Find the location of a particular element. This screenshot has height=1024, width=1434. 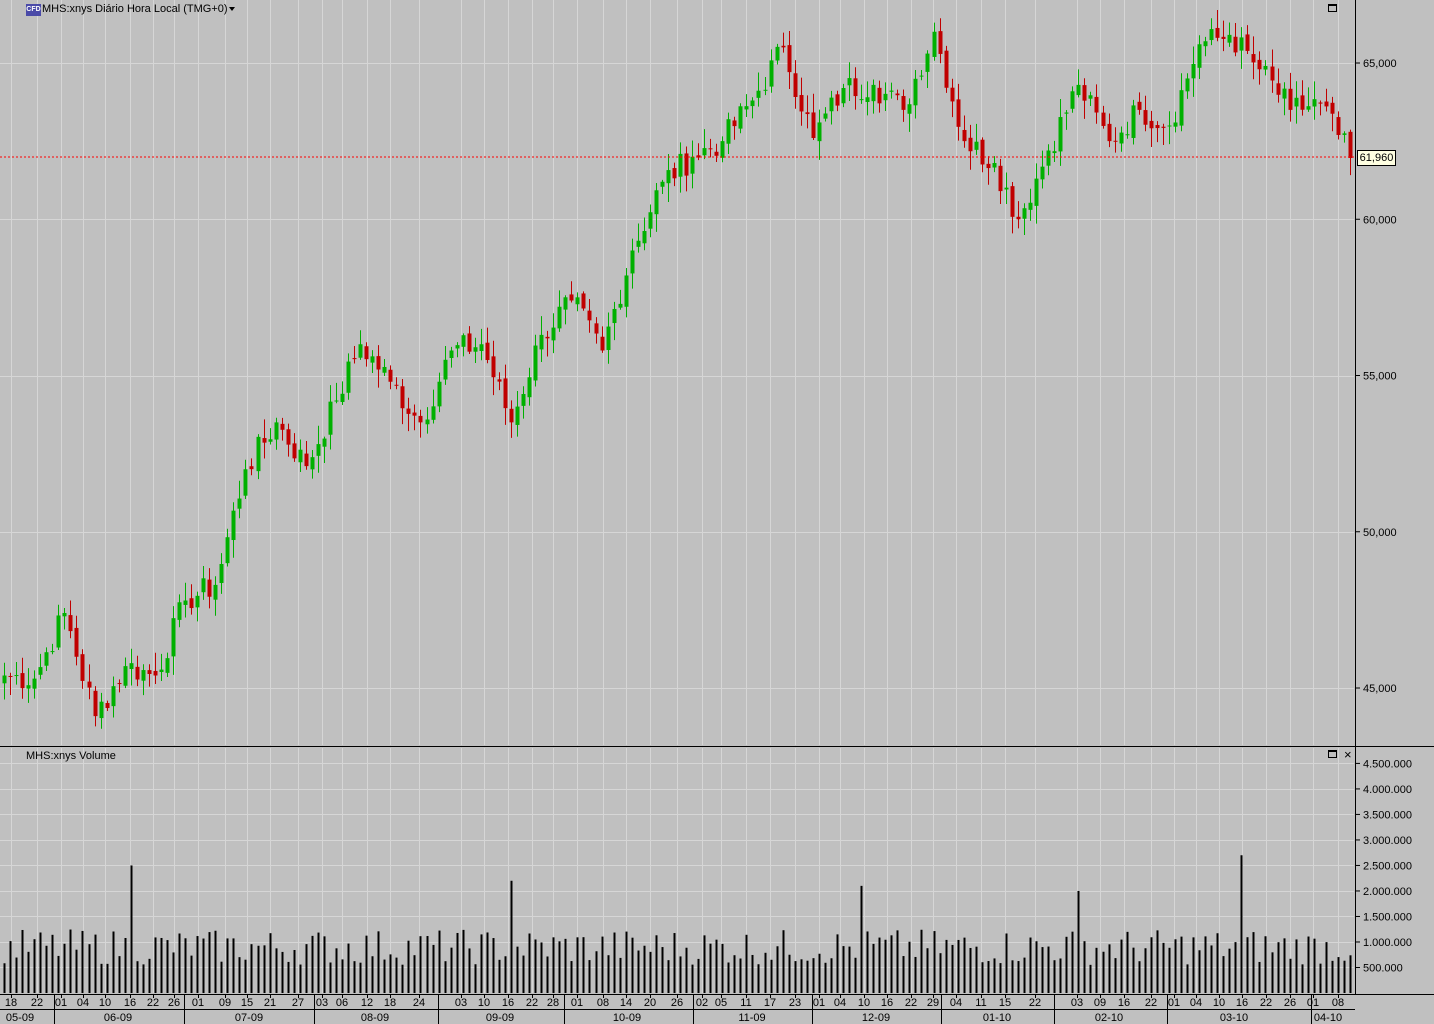

day-tick-label: 05 is located at coordinates (721, 1003).